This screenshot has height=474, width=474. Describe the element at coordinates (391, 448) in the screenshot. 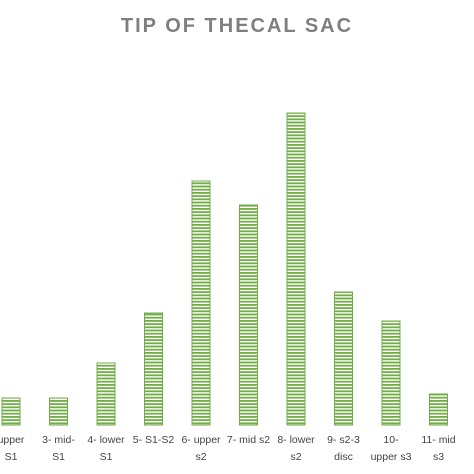

I see `x-tick-label: 10- upper s3` at that location.